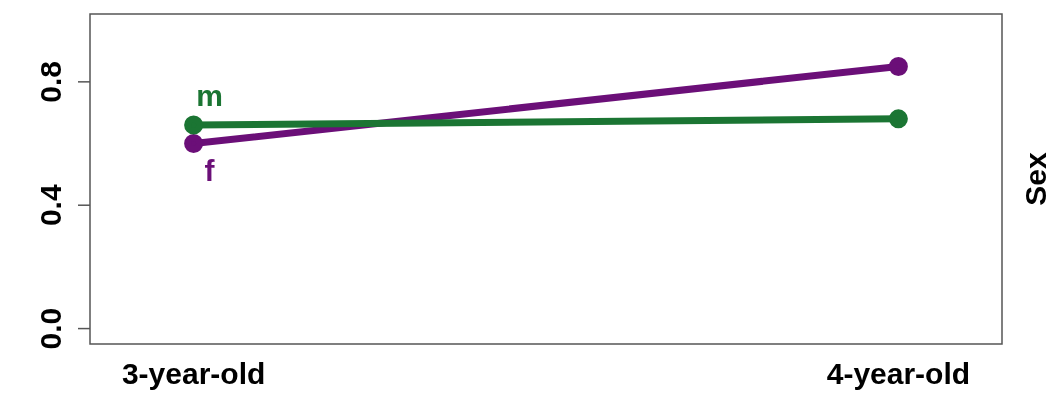 The width and height of the screenshot is (1046, 412). I want to click on y-tick-label: 0.4, so click(51, 205).